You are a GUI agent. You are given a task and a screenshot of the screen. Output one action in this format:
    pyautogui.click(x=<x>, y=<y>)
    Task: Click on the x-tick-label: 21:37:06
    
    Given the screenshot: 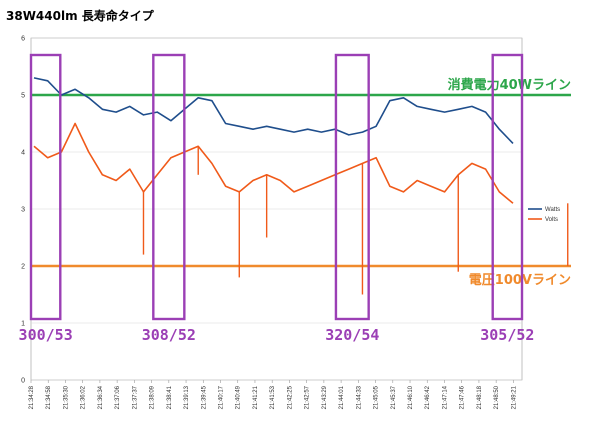 What is the action you would take?
    pyautogui.click(x=118, y=397)
    